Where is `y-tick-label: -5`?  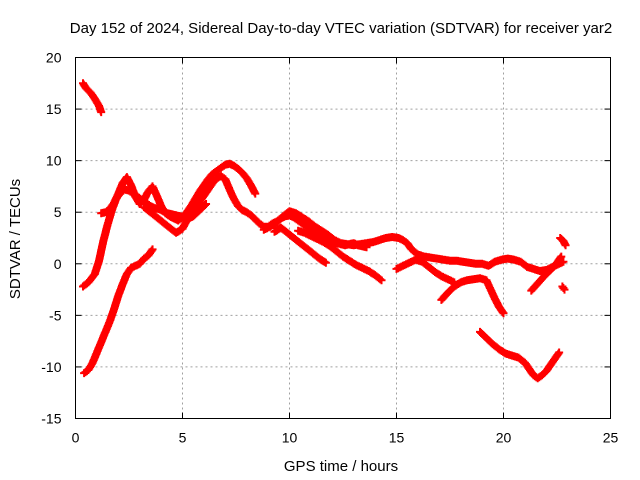
y-tick-label: -5 is located at coordinates (55, 315).